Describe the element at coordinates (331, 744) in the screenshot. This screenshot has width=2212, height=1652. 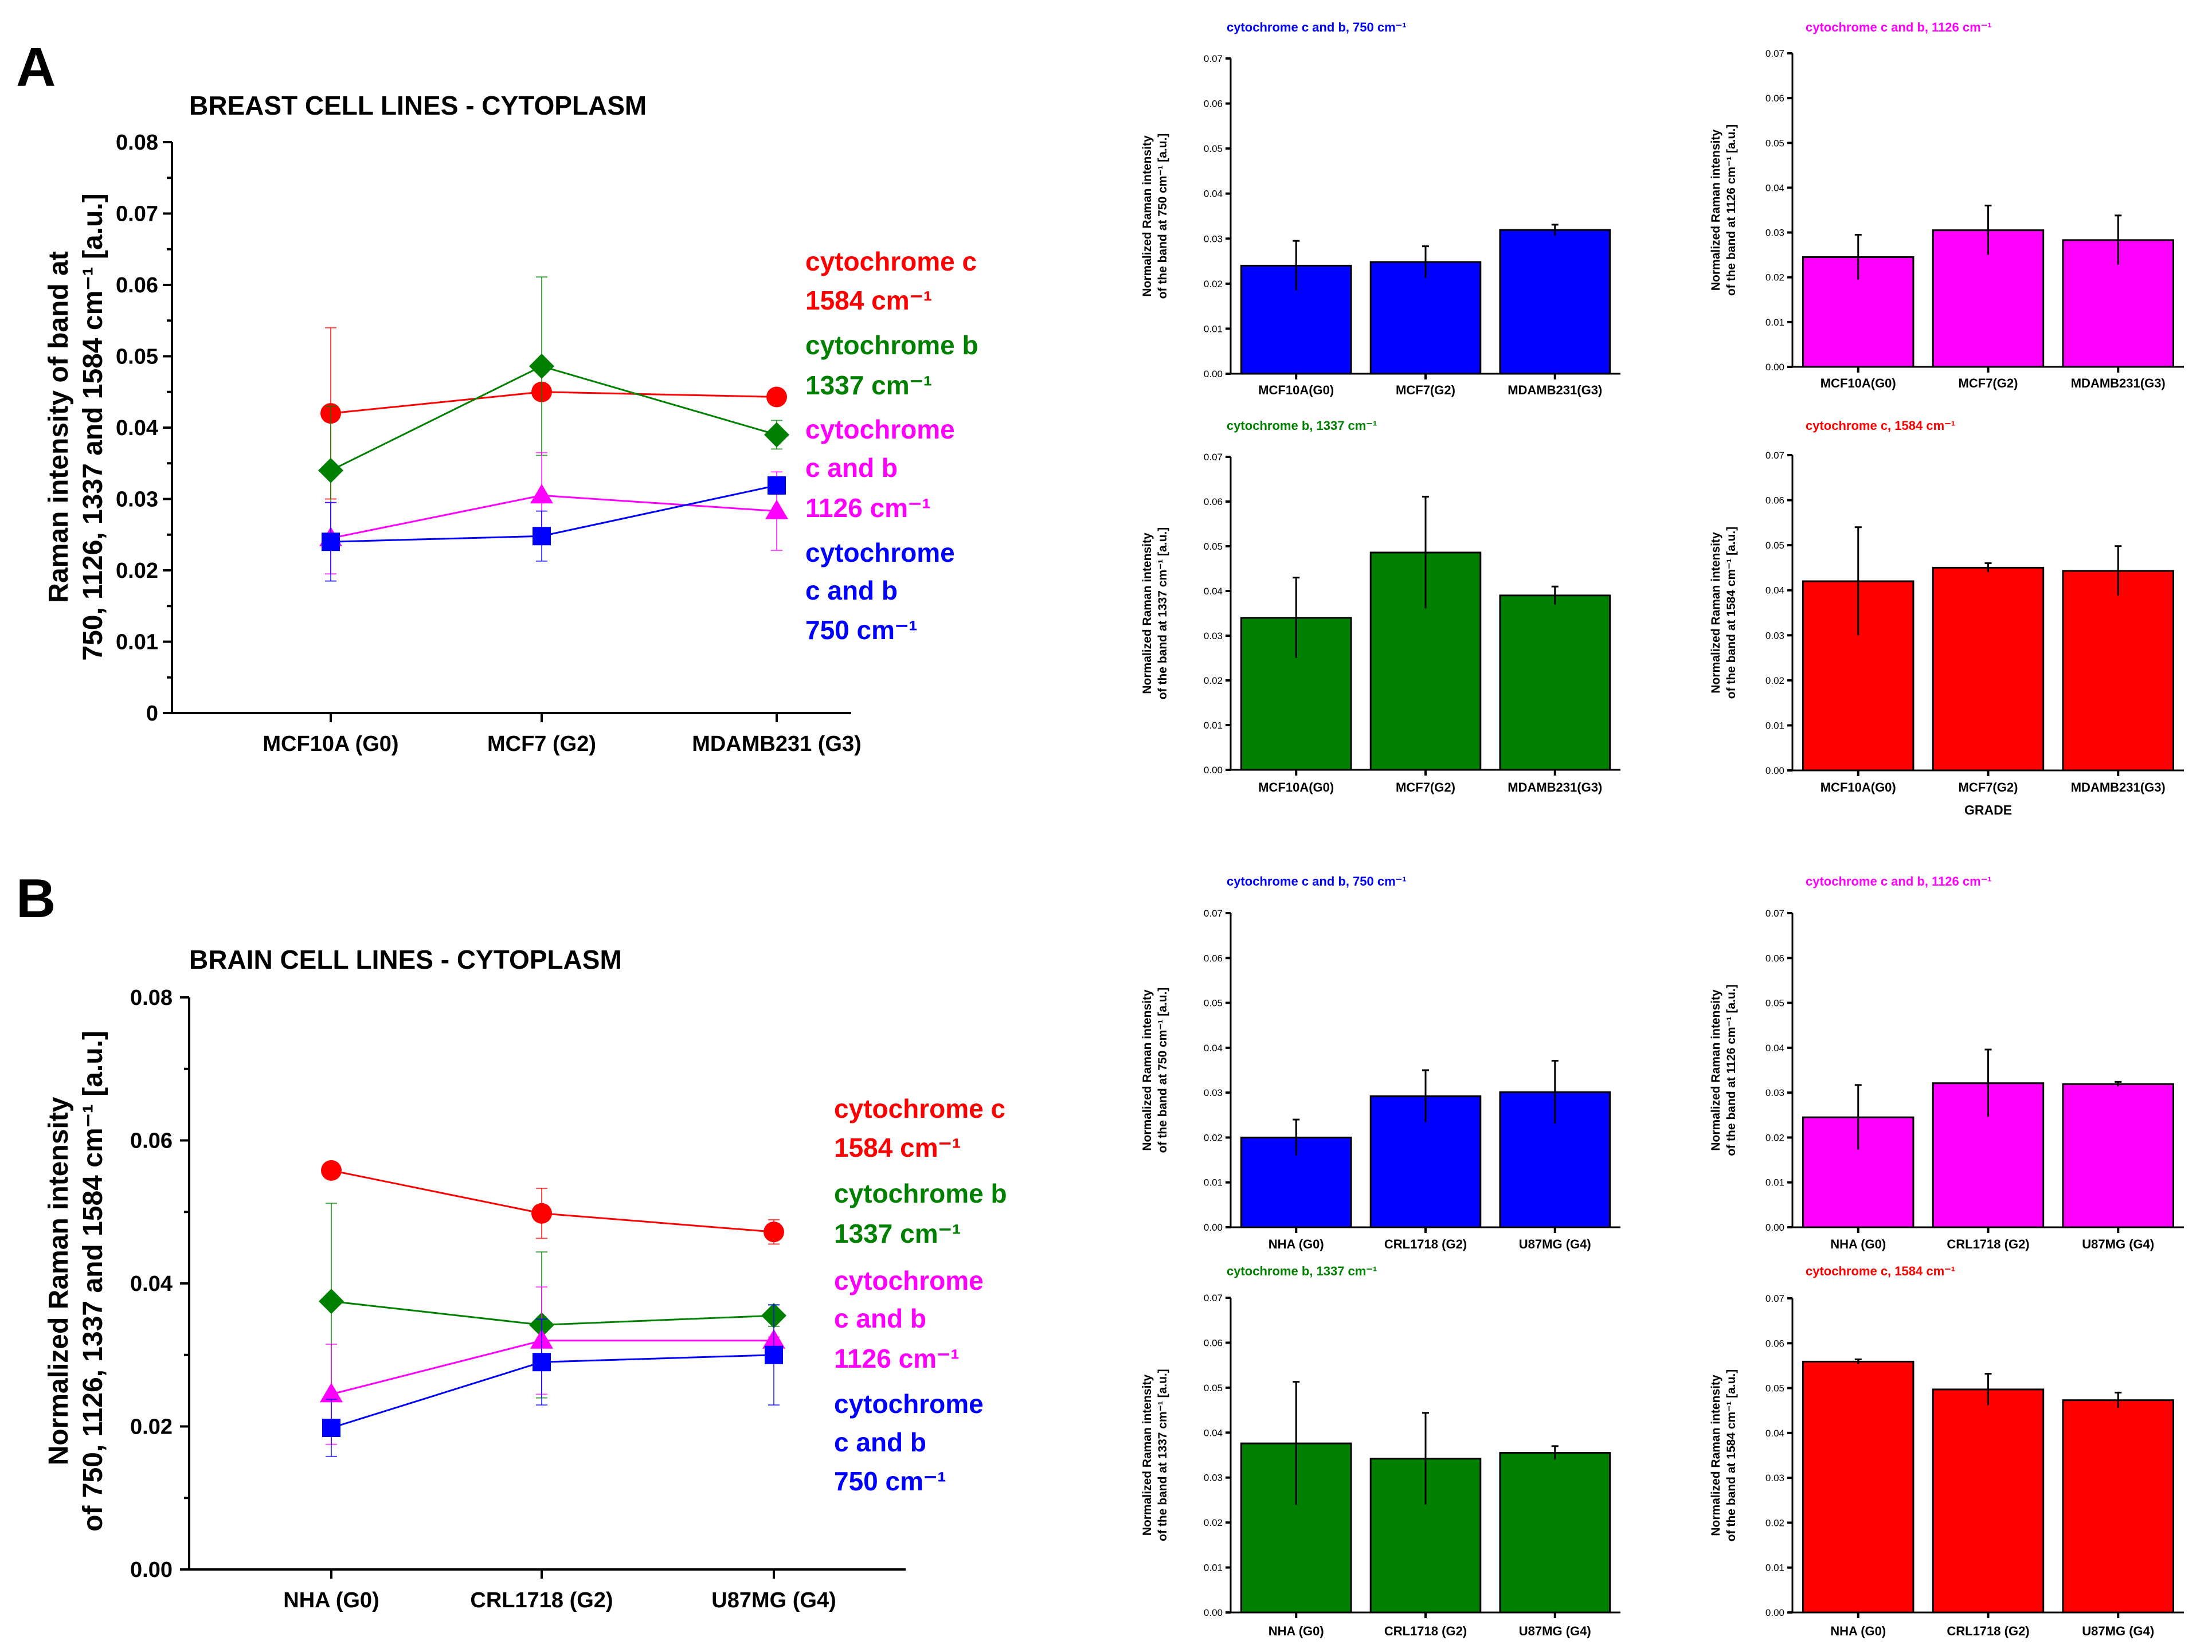
I see `x-tick-label: MCF10A (G0)` at that location.